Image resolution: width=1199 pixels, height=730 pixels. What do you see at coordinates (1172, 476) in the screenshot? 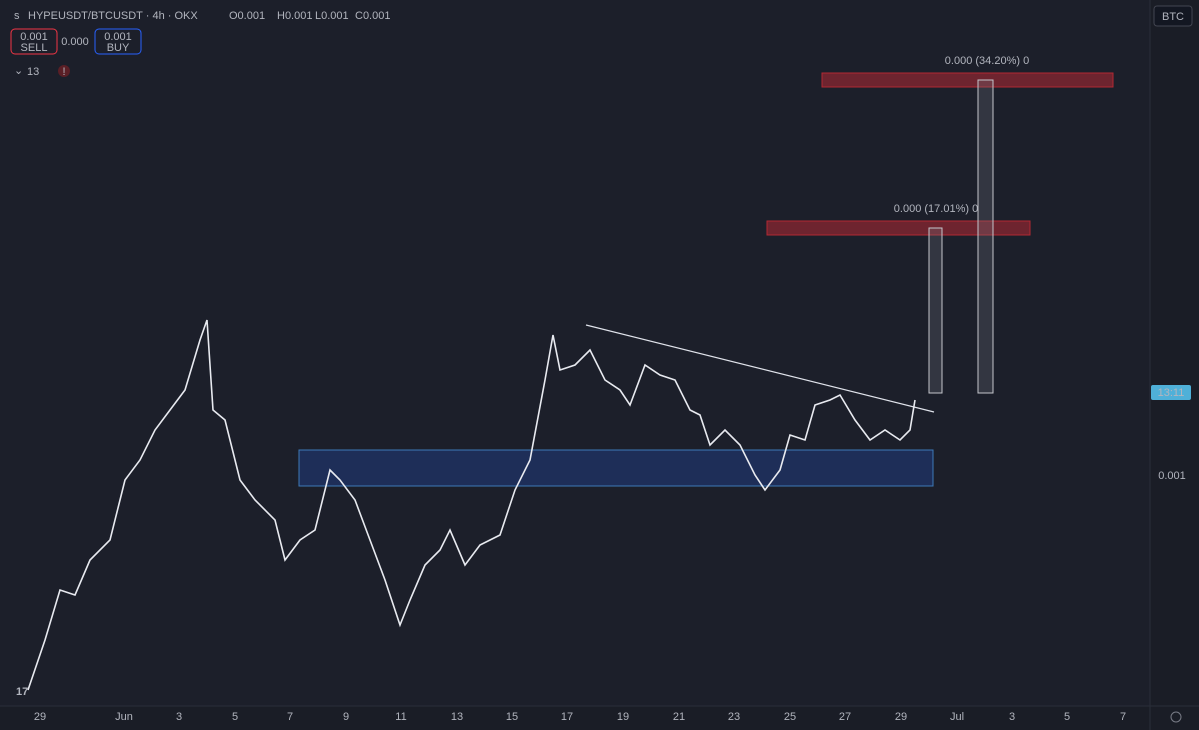
I see `price-label: 0.001` at bounding box center [1172, 476].